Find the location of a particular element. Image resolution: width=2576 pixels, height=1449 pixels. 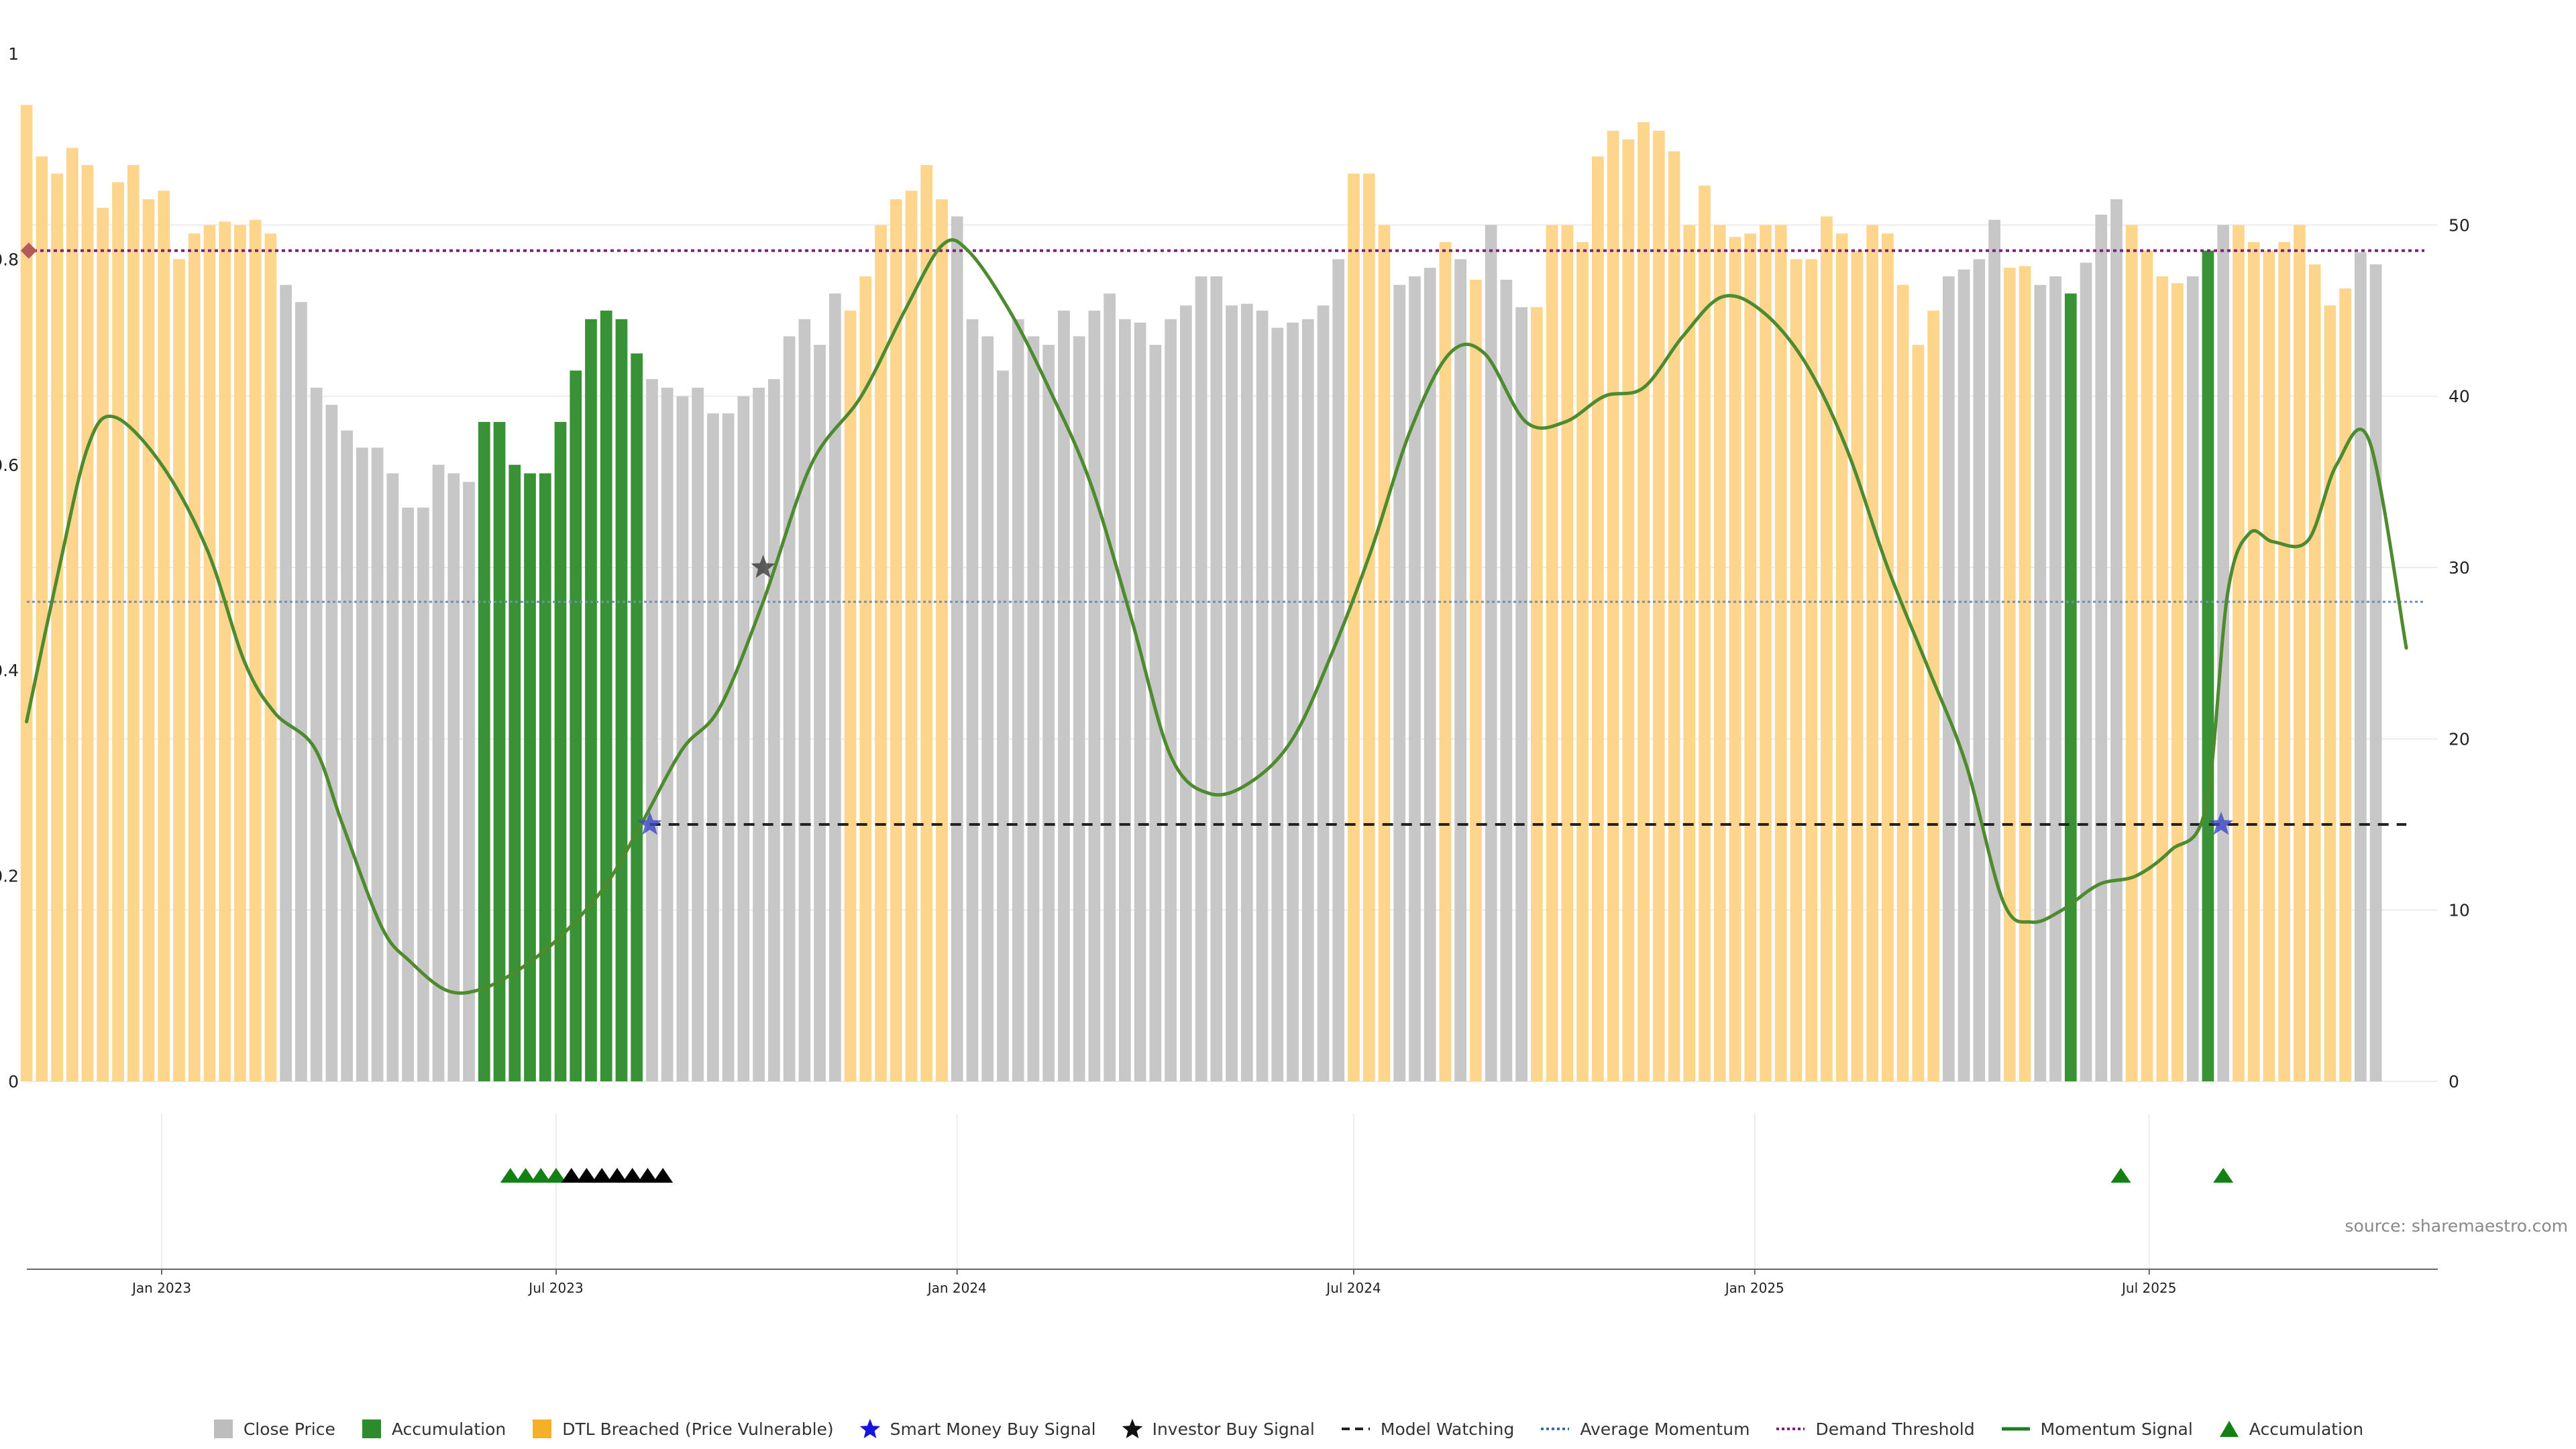

legend-item: Demand Threshold is located at coordinates (1875, 1429).